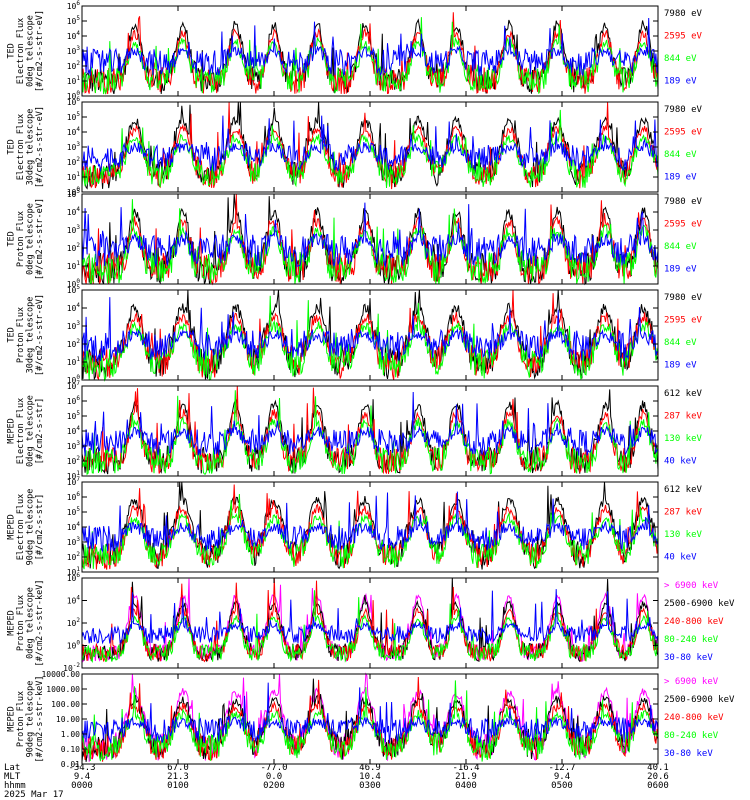  I want to click on legend-entry: 189 eV, so click(680, 178).